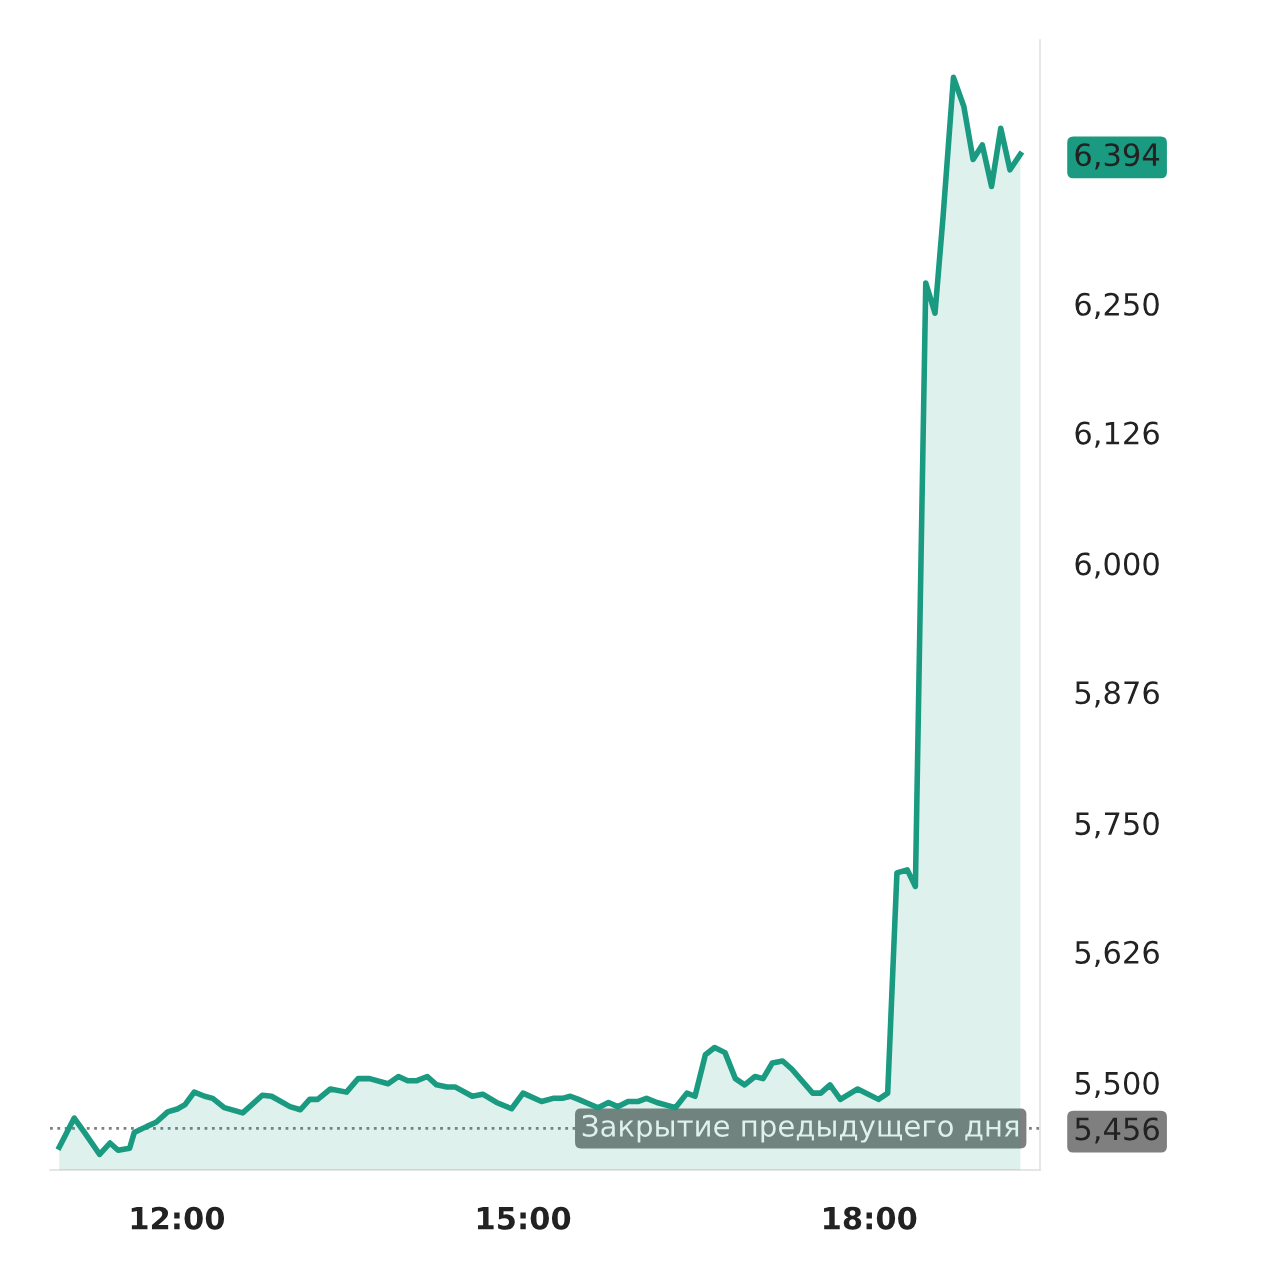 The height and width of the screenshot is (1280, 1267). What do you see at coordinates (1117, 565) in the screenshot?
I see `y-tick-label: 6,000` at bounding box center [1117, 565].